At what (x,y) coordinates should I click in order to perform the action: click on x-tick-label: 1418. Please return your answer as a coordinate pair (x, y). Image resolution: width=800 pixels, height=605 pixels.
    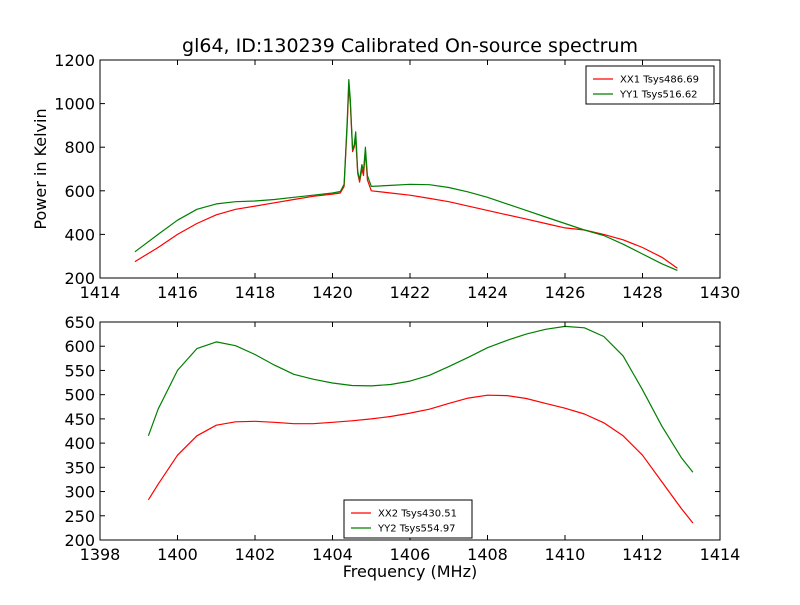
    Looking at the image, I should click on (255, 292).